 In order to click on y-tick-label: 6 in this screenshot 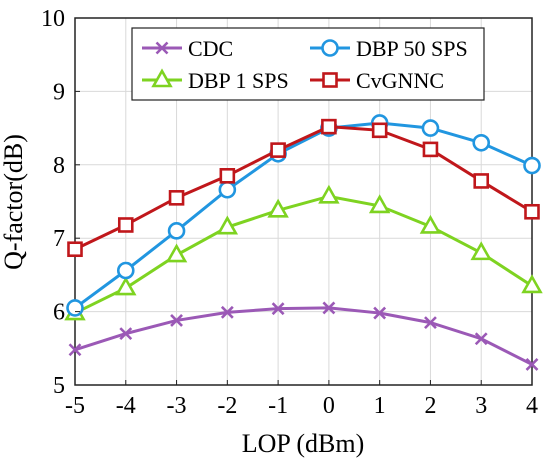, I will do `click(59, 313)`.